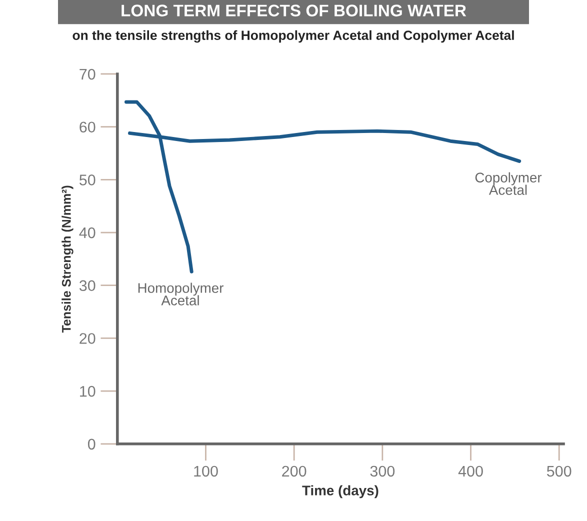  Describe the element at coordinates (68, 259) in the screenshot. I see `y-axis-title: Tensile Strength (N/mm²)` at that location.